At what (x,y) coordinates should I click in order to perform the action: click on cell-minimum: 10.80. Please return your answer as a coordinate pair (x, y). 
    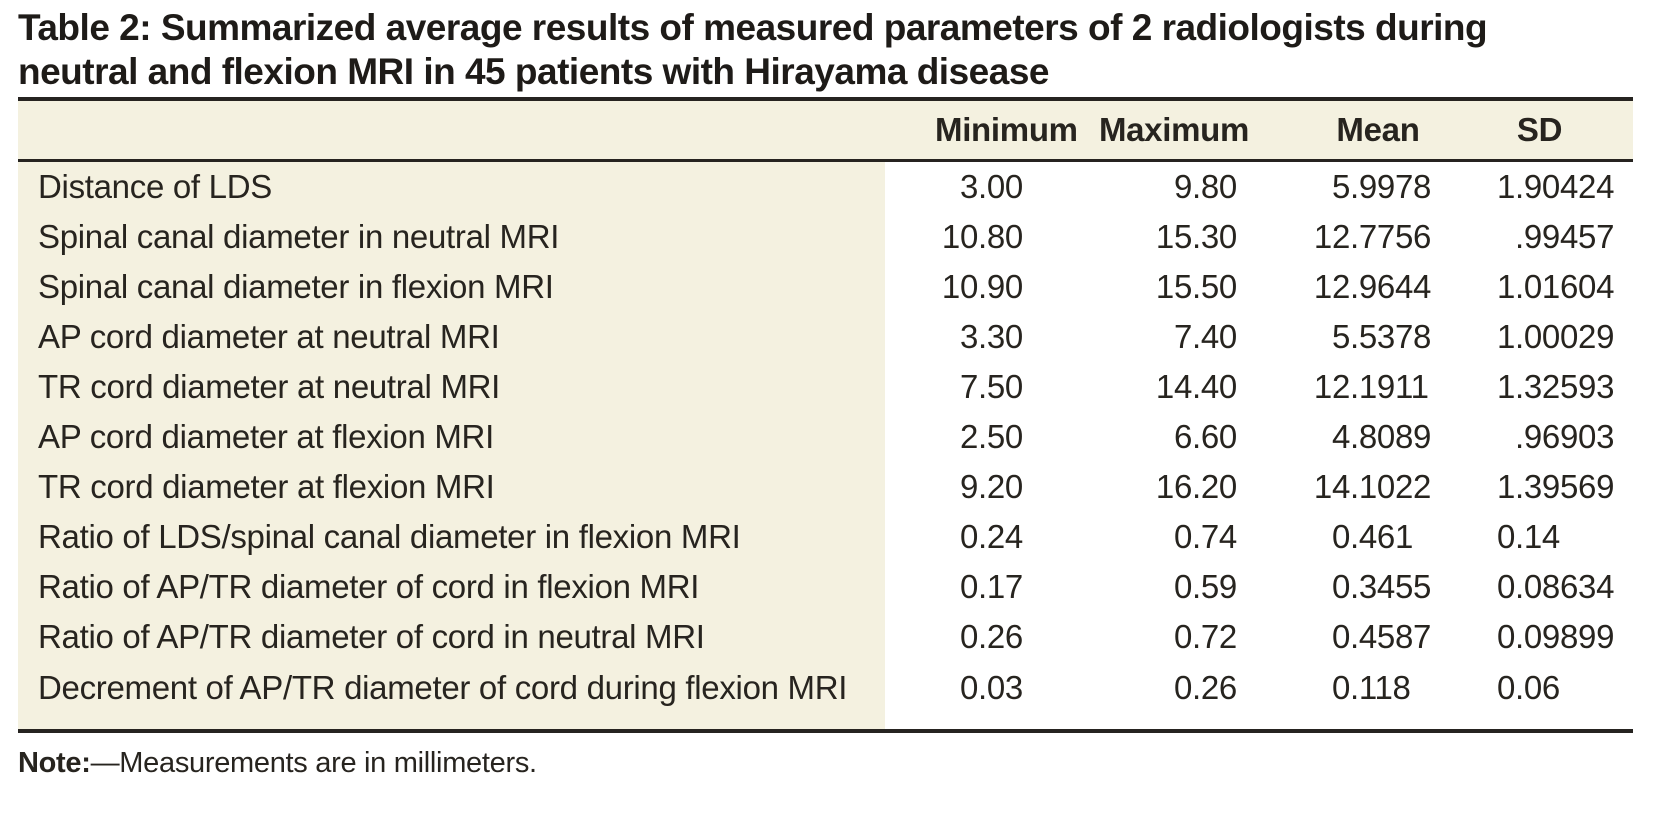
    Looking at the image, I should click on (982, 236).